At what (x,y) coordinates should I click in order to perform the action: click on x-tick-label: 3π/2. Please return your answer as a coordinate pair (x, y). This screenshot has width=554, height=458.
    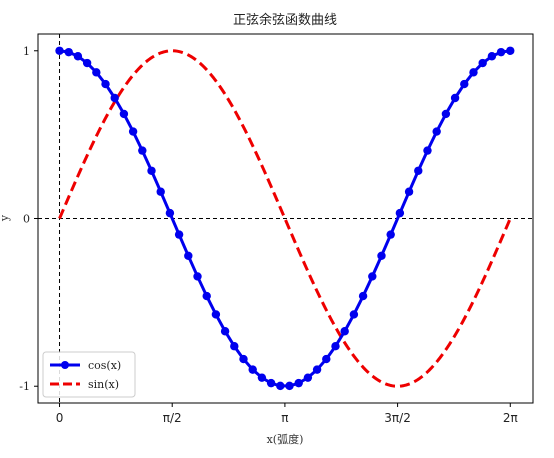
    Looking at the image, I should click on (397, 418).